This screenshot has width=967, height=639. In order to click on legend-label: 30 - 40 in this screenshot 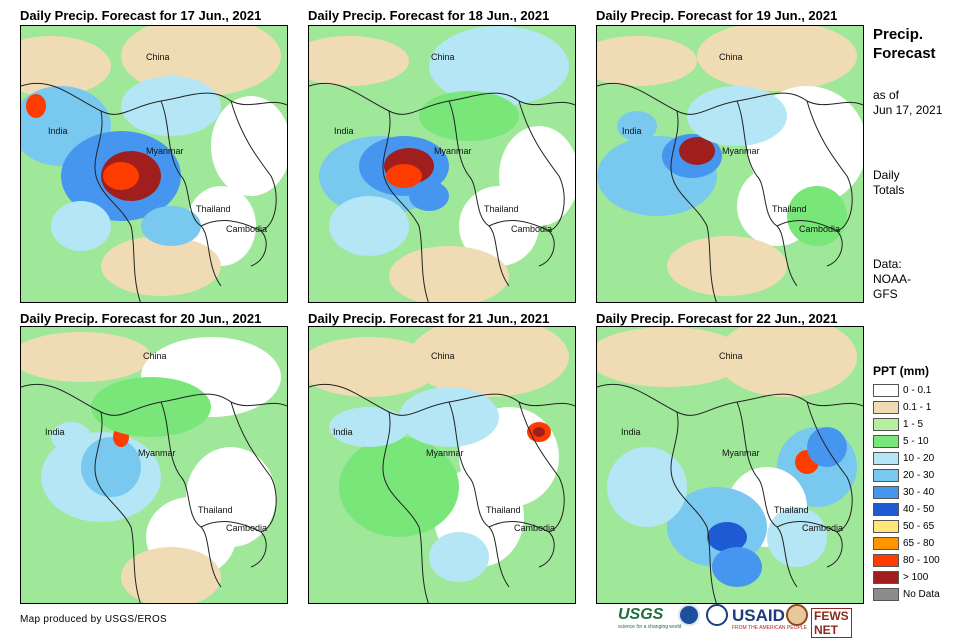, I will do `click(919, 492)`.